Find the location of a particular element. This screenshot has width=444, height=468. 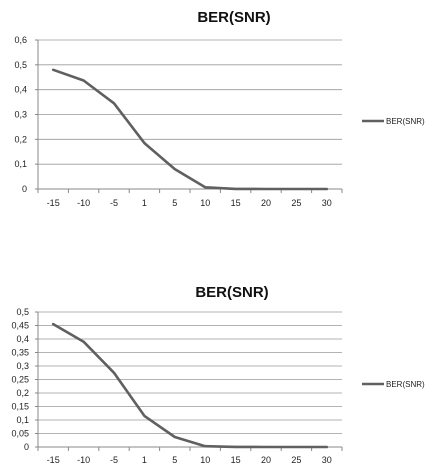

y-tick-label: 0,6 is located at coordinates (20, 40).